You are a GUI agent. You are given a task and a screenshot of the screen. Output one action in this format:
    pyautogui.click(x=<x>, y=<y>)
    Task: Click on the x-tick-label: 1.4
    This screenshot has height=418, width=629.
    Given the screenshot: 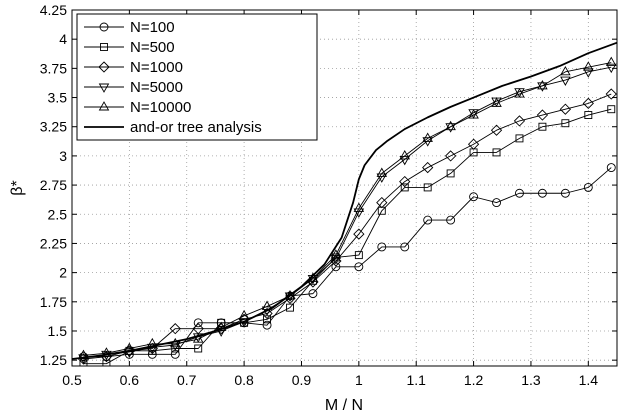 What is the action you would take?
    pyautogui.click(x=589, y=380)
    